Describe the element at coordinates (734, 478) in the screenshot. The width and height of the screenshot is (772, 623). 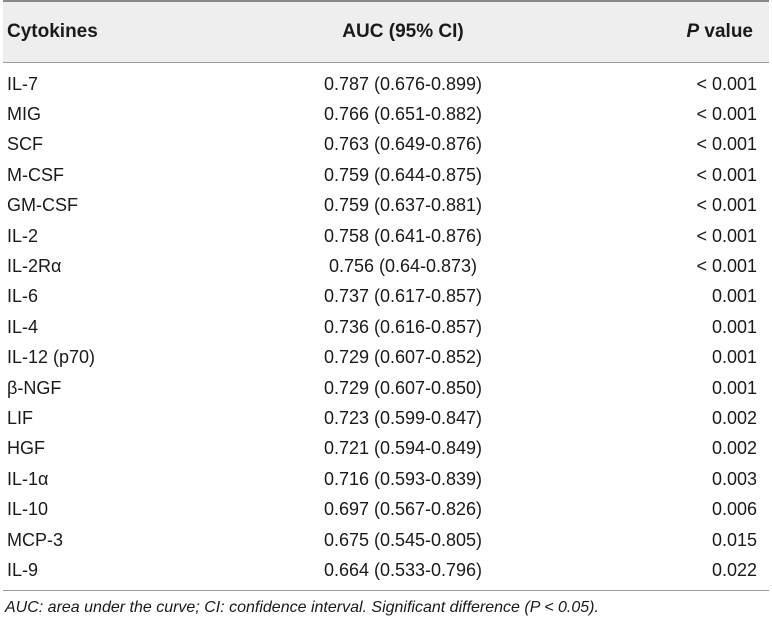
I see `cell-p-value: 0.003` at that location.